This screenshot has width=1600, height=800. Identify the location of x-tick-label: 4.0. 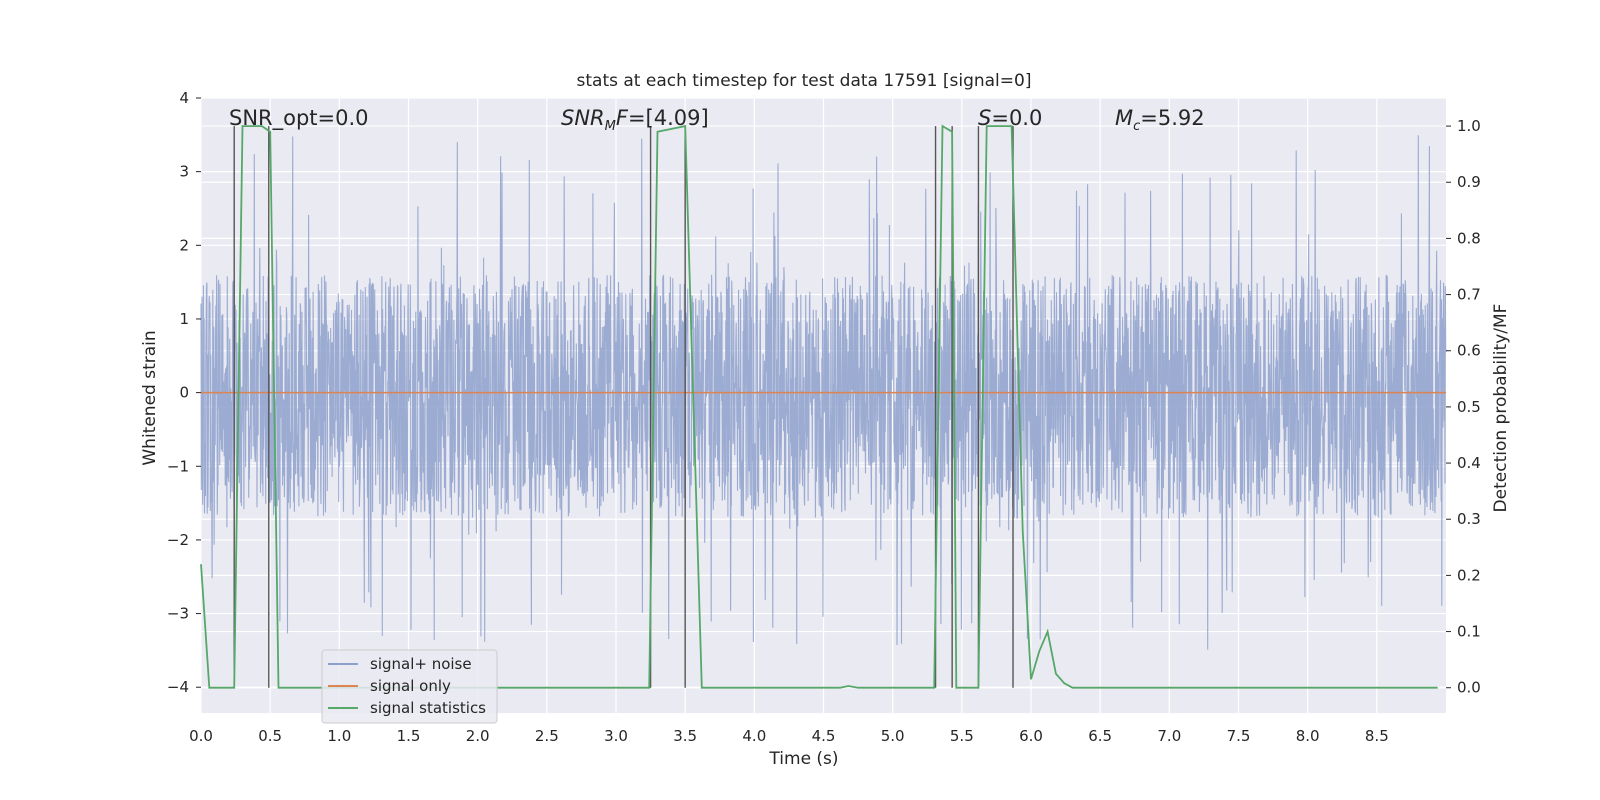
(754, 736).